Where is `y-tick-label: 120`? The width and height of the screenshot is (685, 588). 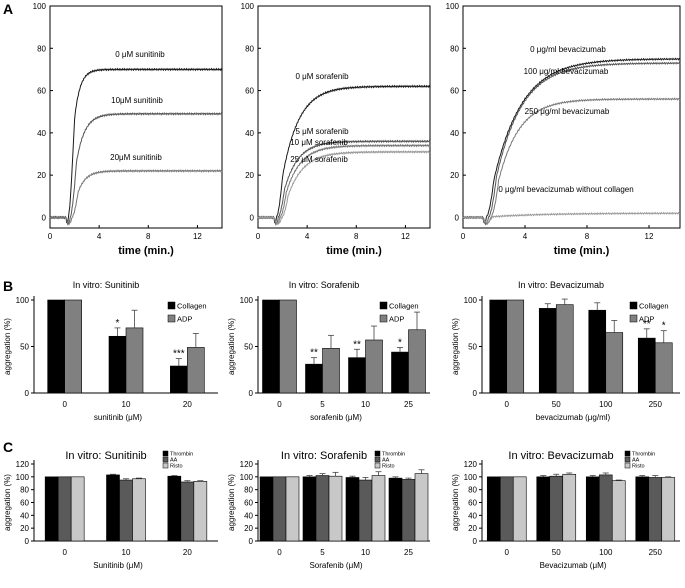 y-tick-label: 120 is located at coordinates (23, 464).